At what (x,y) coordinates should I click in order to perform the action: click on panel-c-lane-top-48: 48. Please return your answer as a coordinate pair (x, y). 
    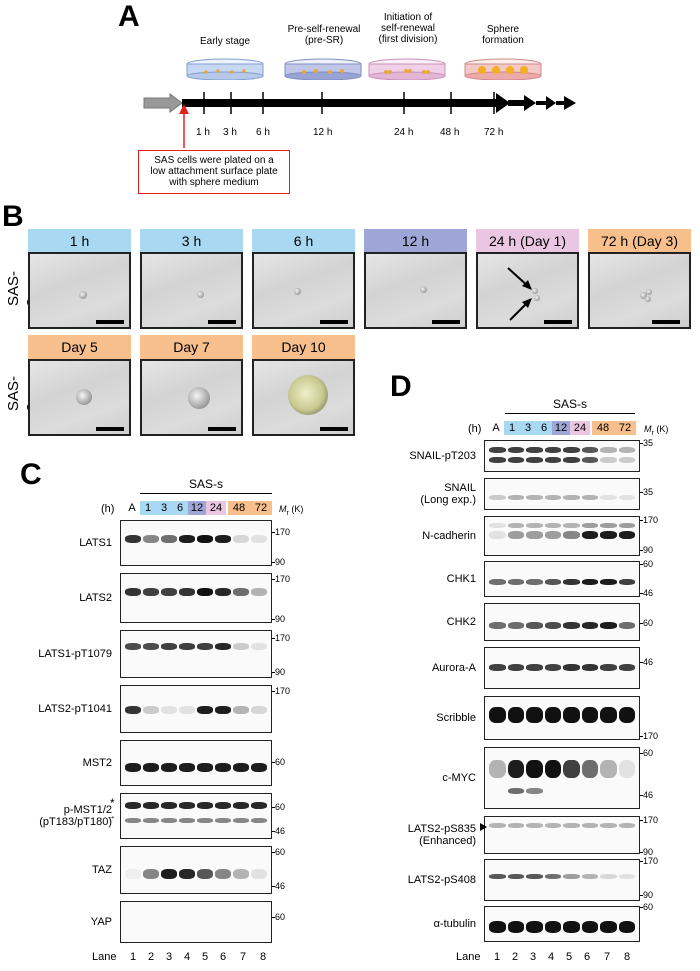
    Looking at the image, I should click on (239, 508).